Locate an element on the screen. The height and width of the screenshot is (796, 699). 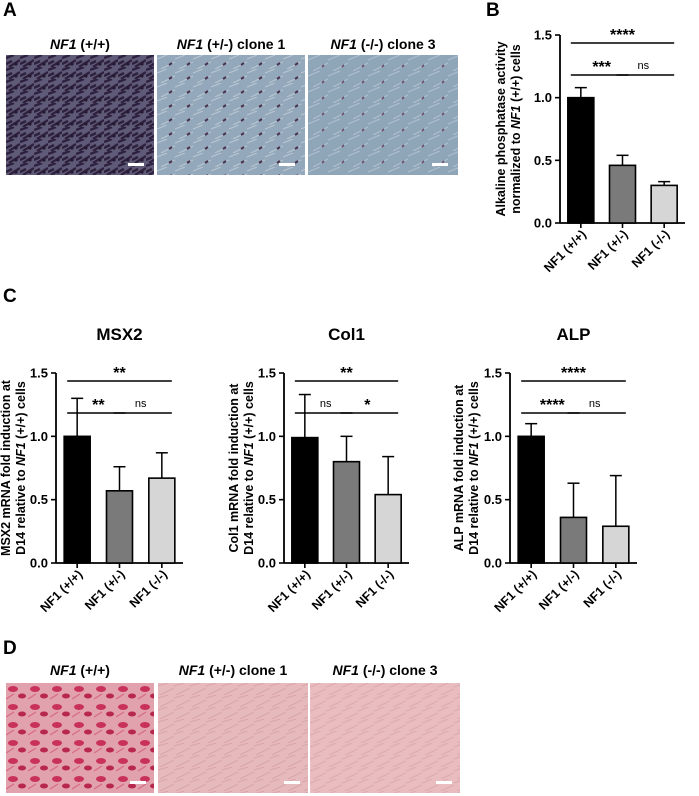
micrograph-d-het is located at coordinates (233, 738).